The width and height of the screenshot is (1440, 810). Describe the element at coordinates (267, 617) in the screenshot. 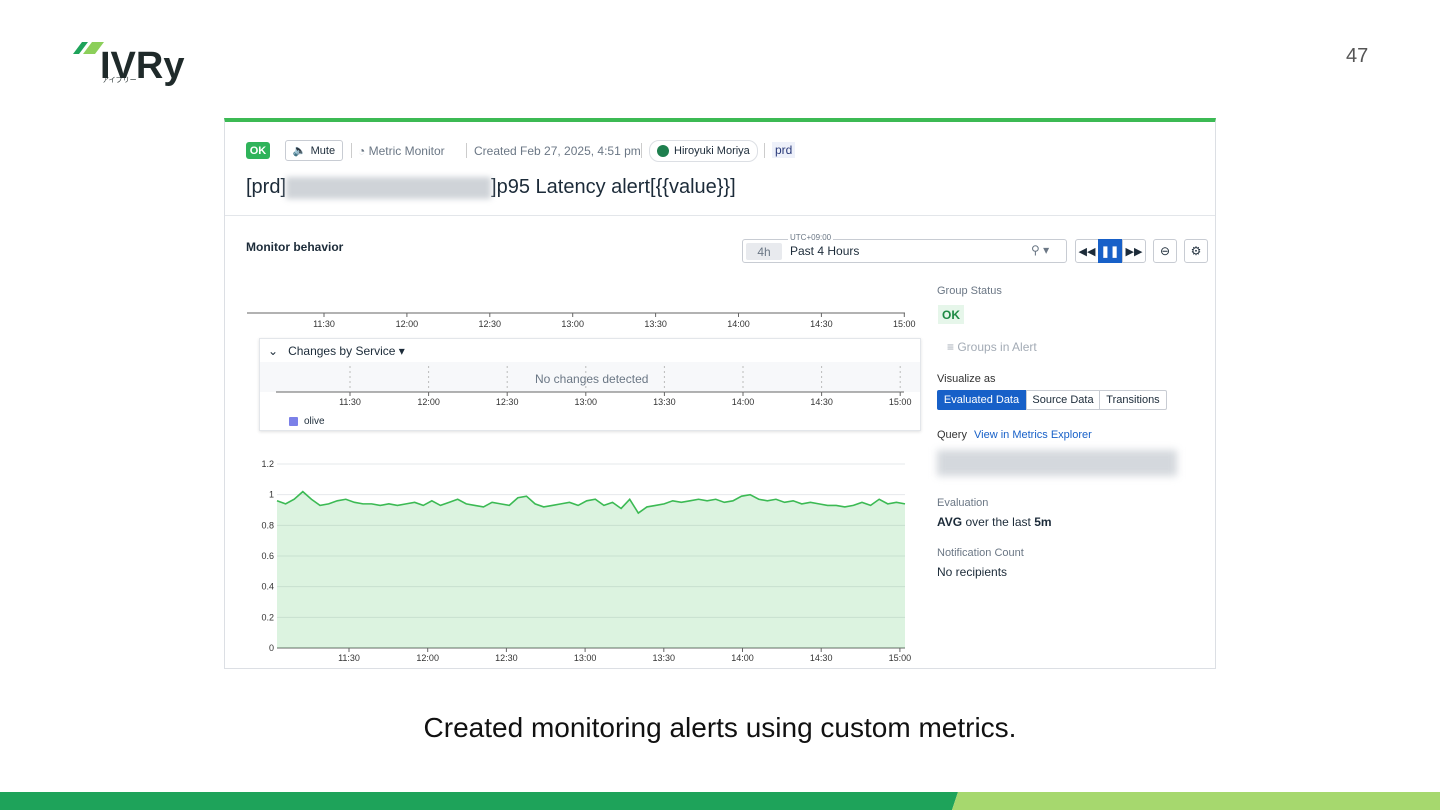

I see `y-tick-label: 0.2` at that location.